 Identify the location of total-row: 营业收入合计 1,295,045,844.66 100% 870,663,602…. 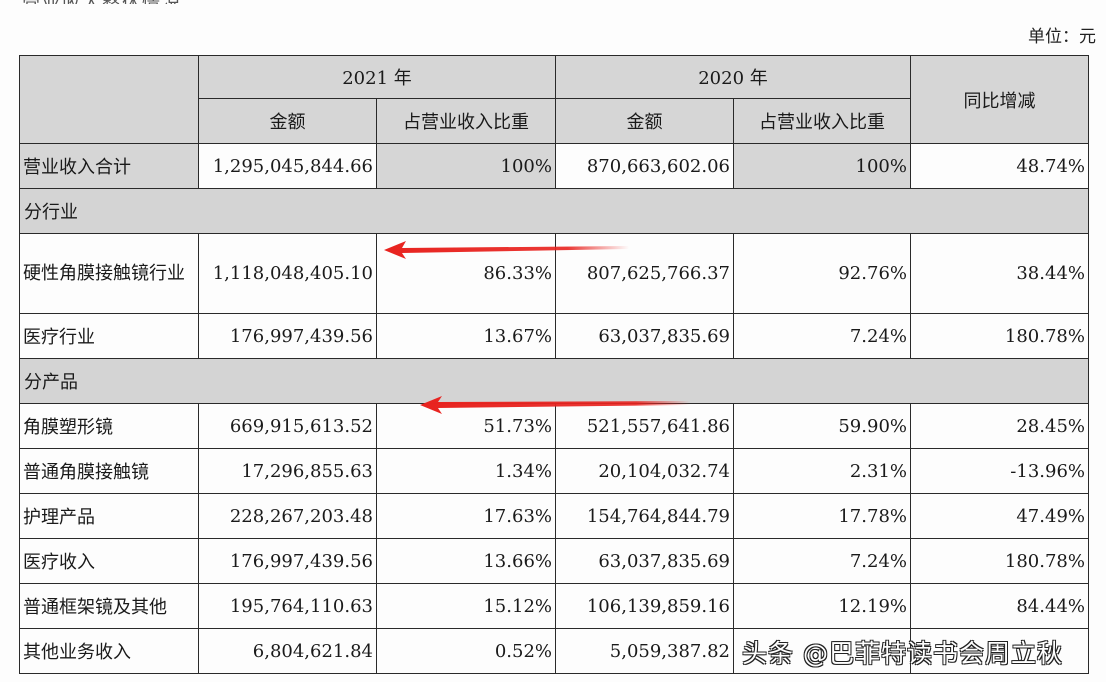
(554, 166).